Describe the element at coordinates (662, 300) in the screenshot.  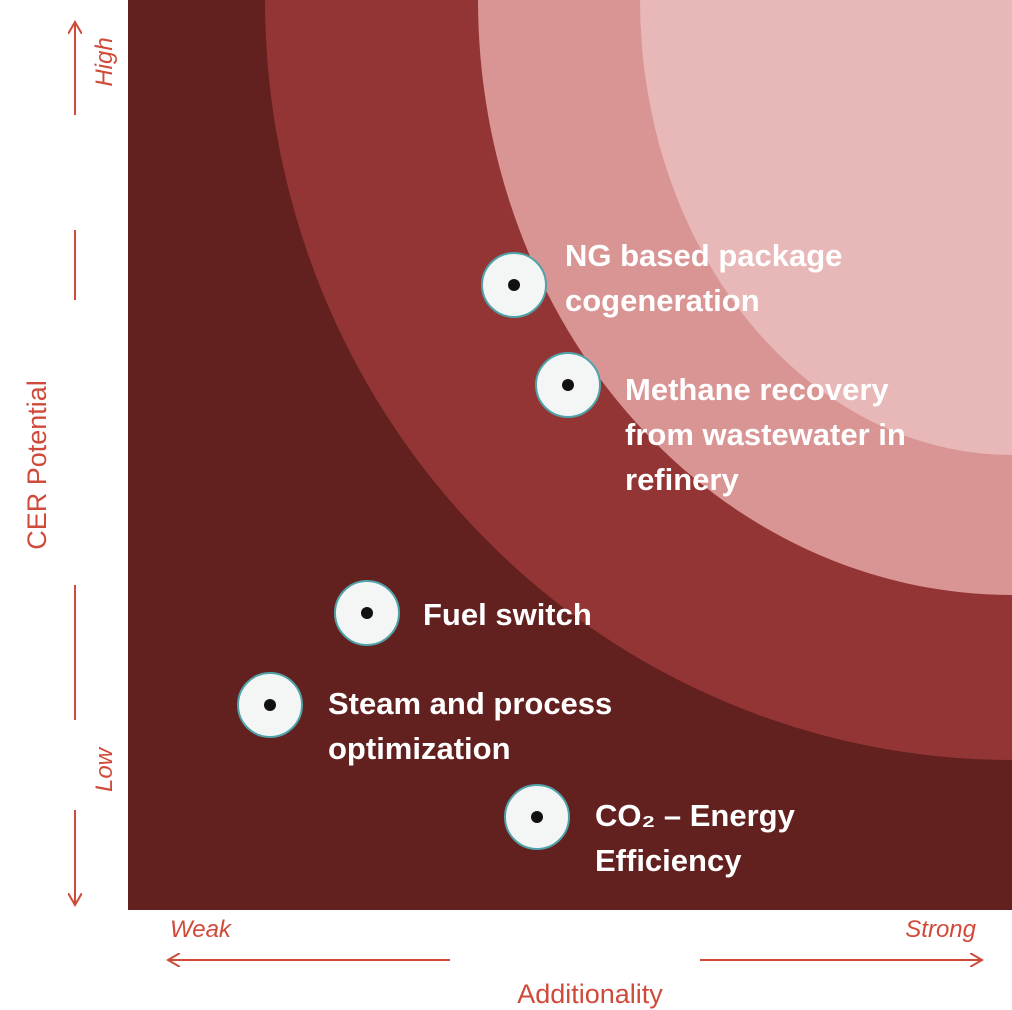
I see `item-label: cogeneration` at that location.